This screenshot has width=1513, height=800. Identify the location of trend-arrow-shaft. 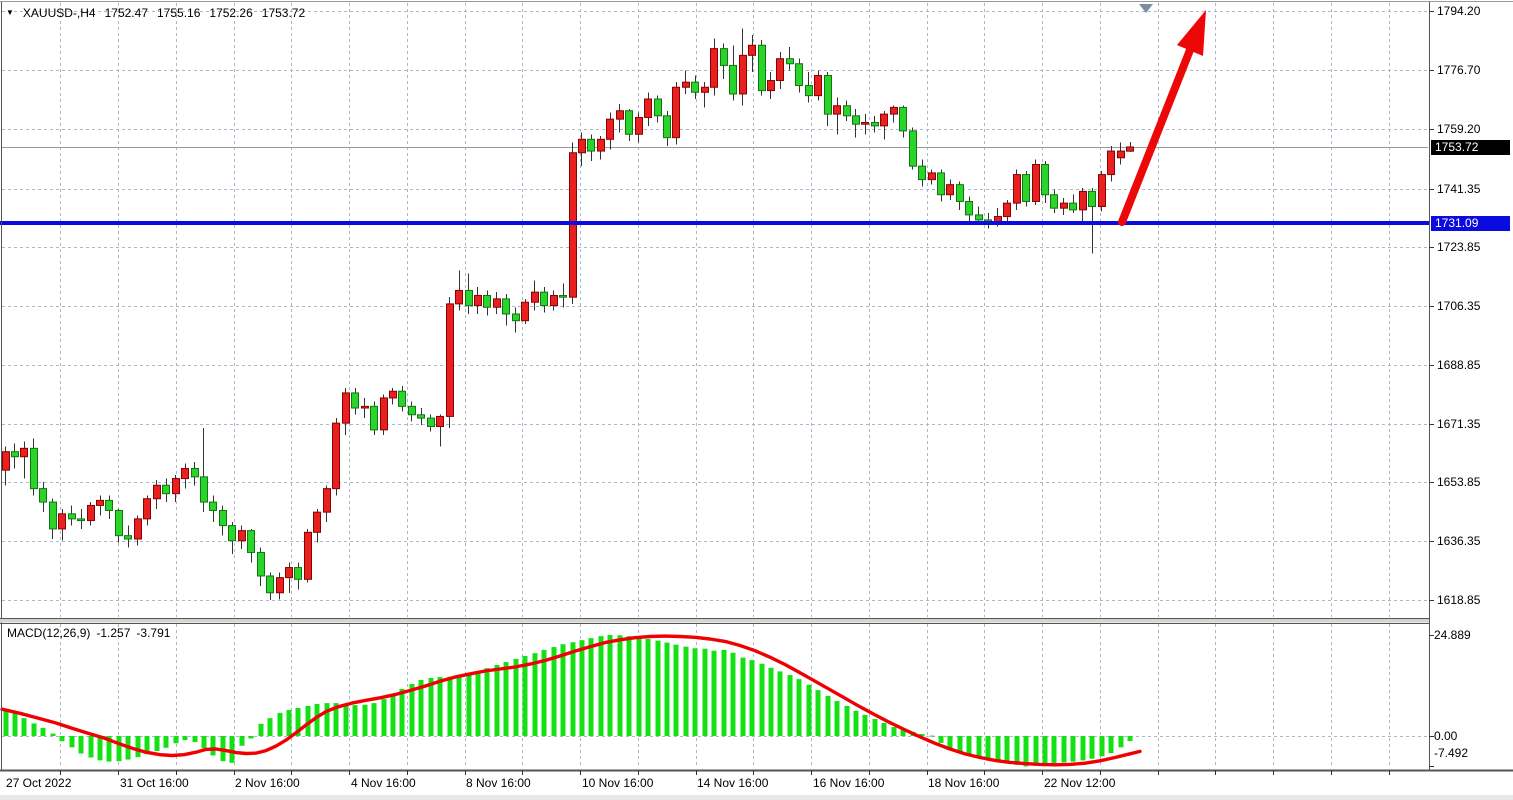
(1156, 136).